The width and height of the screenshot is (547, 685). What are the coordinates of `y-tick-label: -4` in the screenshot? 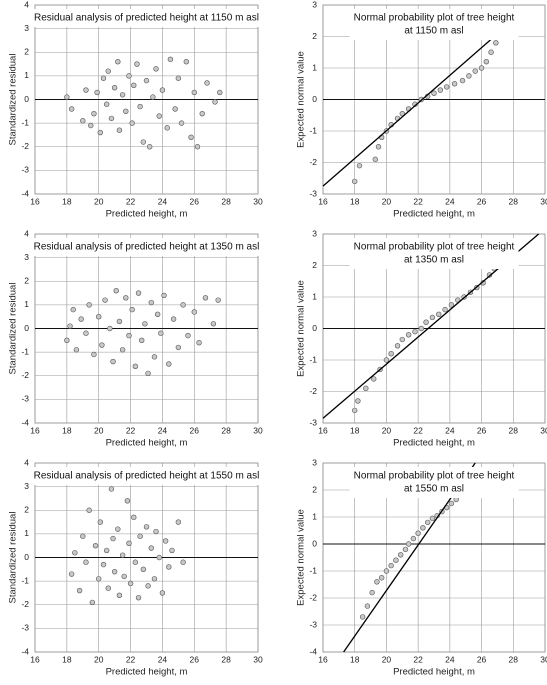 It's located at (25, 651).